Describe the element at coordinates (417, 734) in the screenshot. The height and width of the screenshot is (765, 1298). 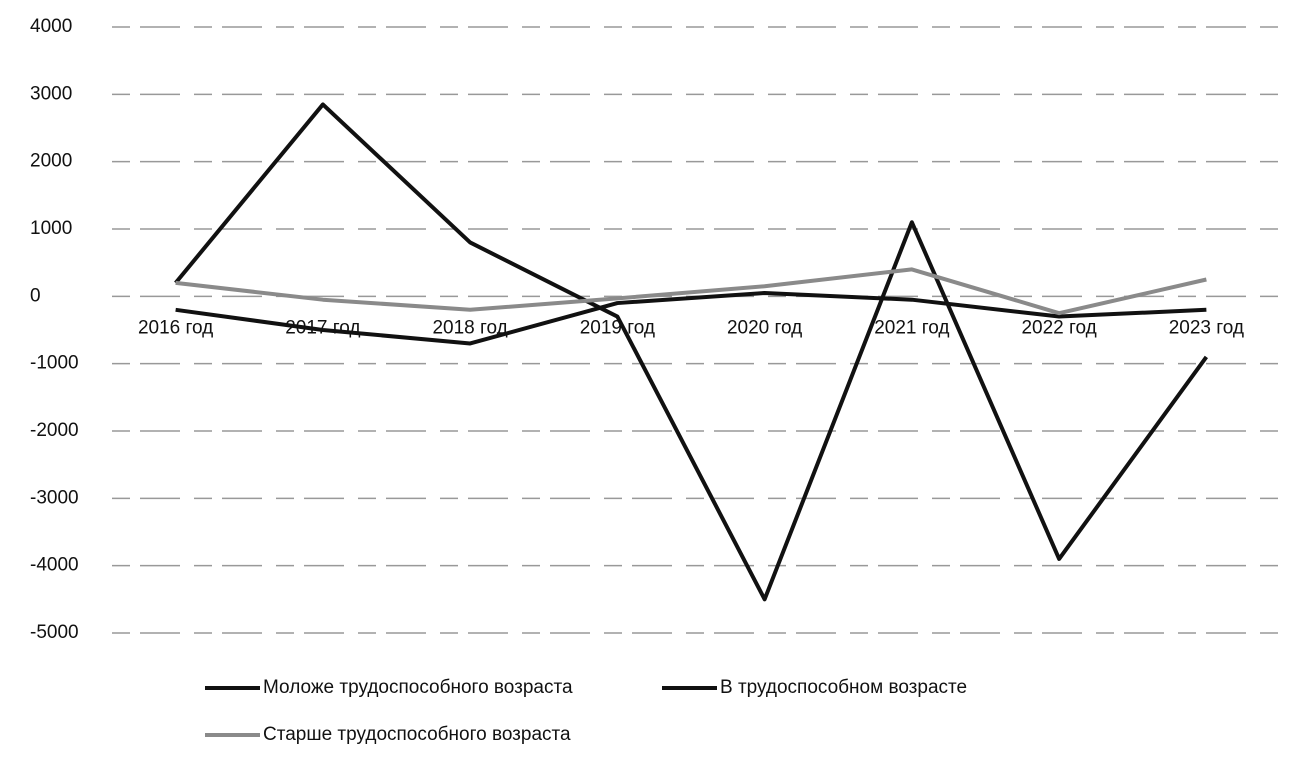
I see `legend-label: Старше трудоспособного возраста` at that location.